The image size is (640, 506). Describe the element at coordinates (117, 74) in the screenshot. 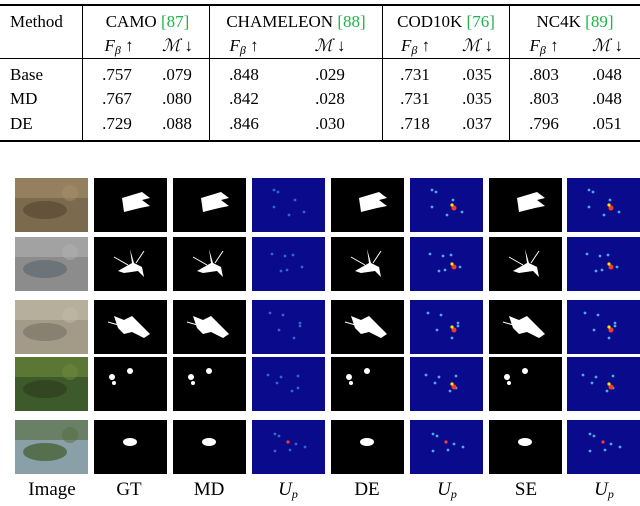

I see `table-value-cell: .757` at that location.